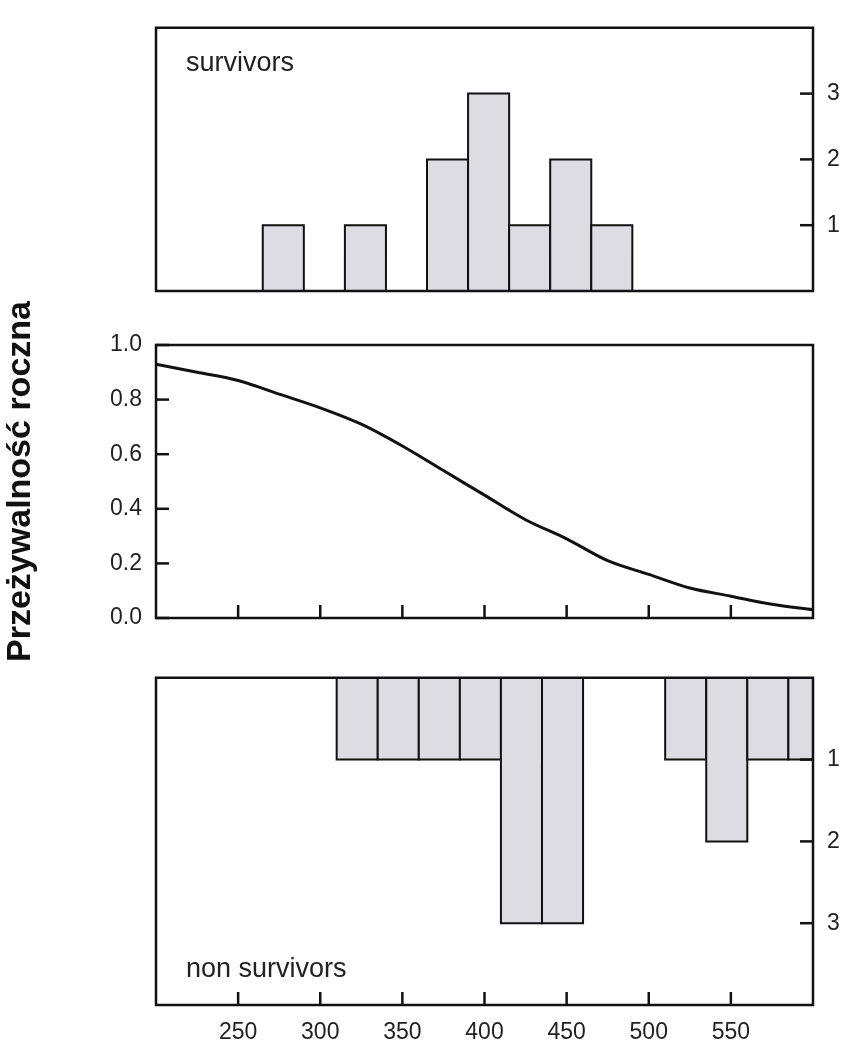 Image resolution: width=862 pixels, height=1059 pixels. Describe the element at coordinates (731, 1031) in the screenshot. I see `x-tick-label: 550` at that location.